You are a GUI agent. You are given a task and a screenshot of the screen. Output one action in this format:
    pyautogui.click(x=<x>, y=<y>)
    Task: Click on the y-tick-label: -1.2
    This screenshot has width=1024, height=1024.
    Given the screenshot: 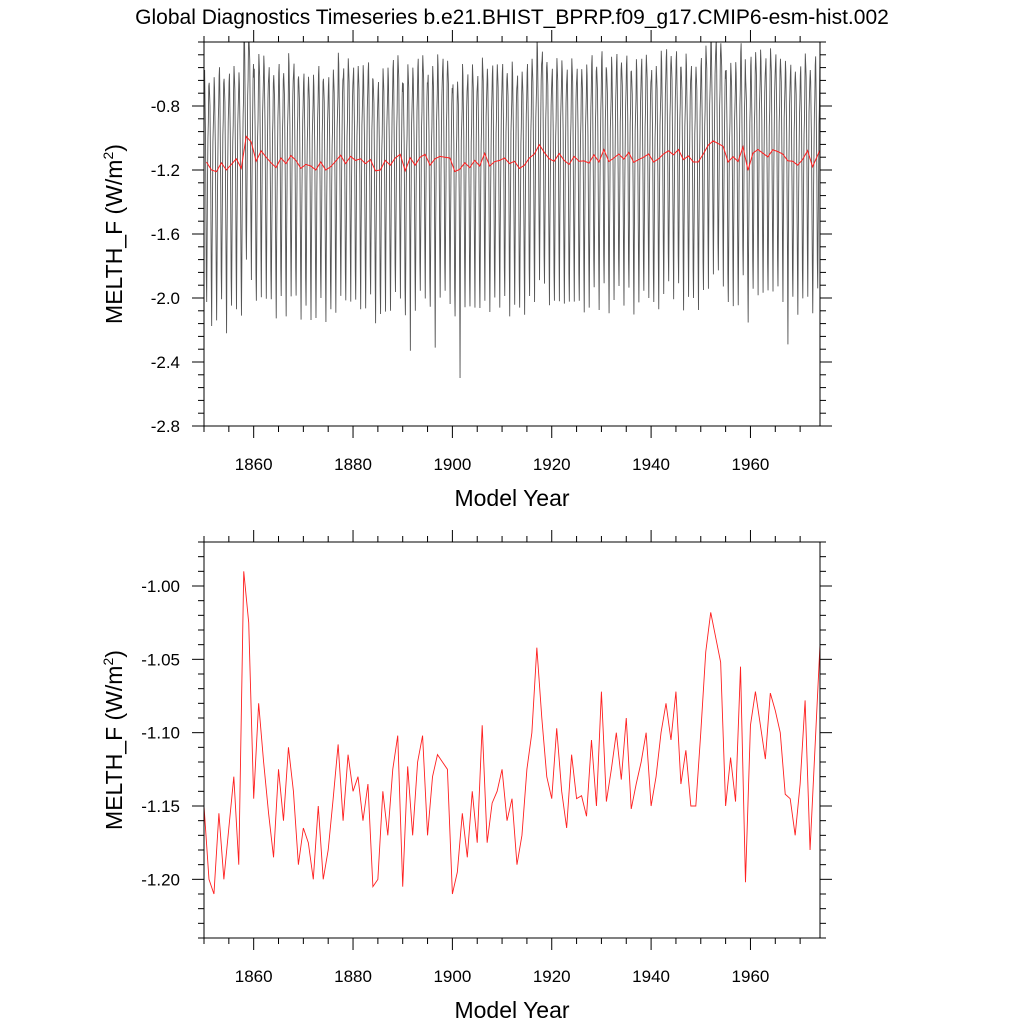 What is the action you would take?
    pyautogui.click(x=165, y=170)
    